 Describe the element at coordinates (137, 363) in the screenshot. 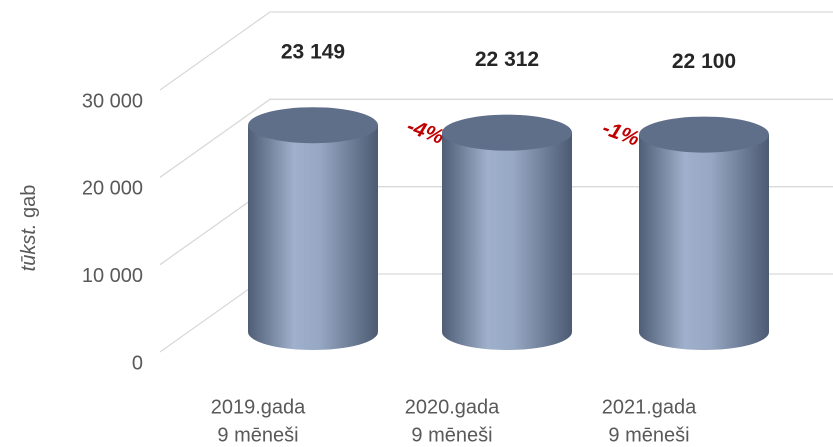

I see `y-tick-label: 0` at that location.